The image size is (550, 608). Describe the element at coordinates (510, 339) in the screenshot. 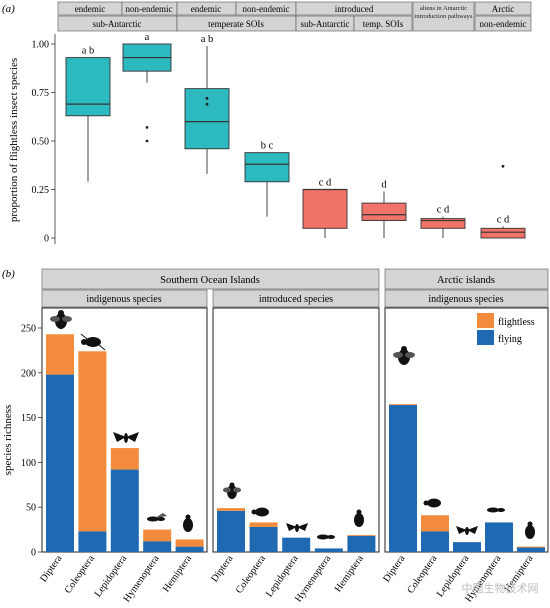

I see `legend-label-flying: flying` at that location.